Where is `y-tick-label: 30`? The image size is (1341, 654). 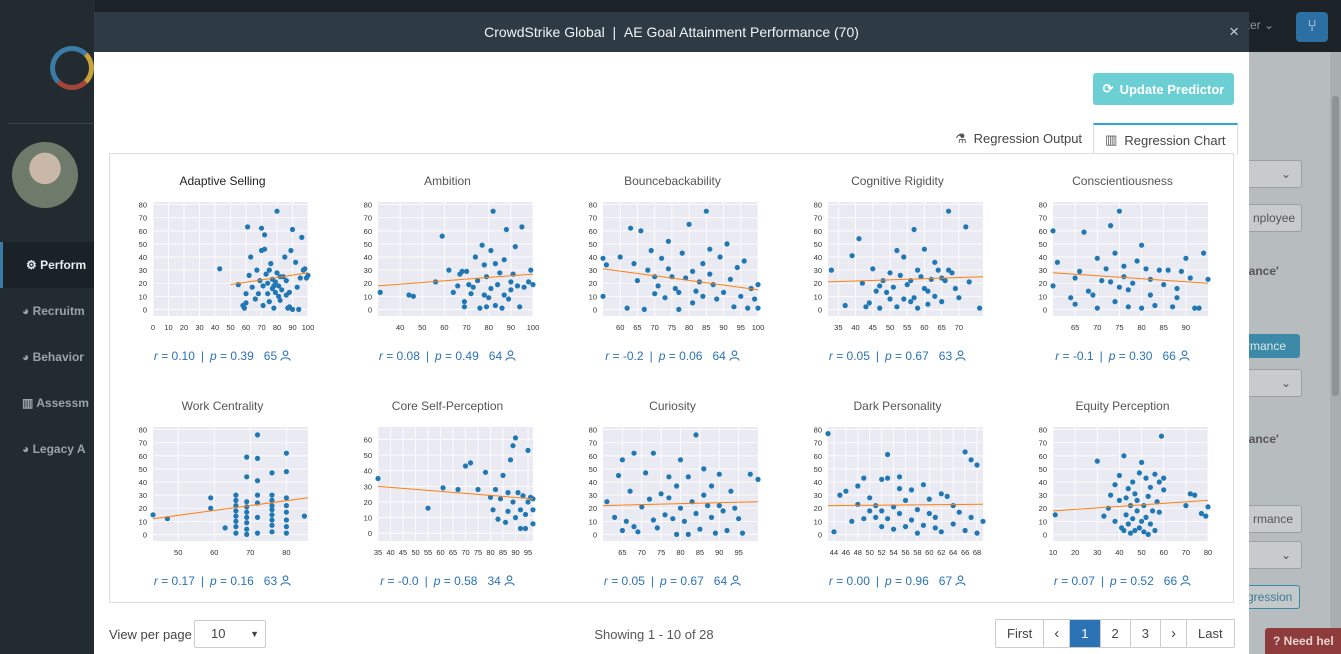
y-tick-label: 30 is located at coordinates (143, 270).